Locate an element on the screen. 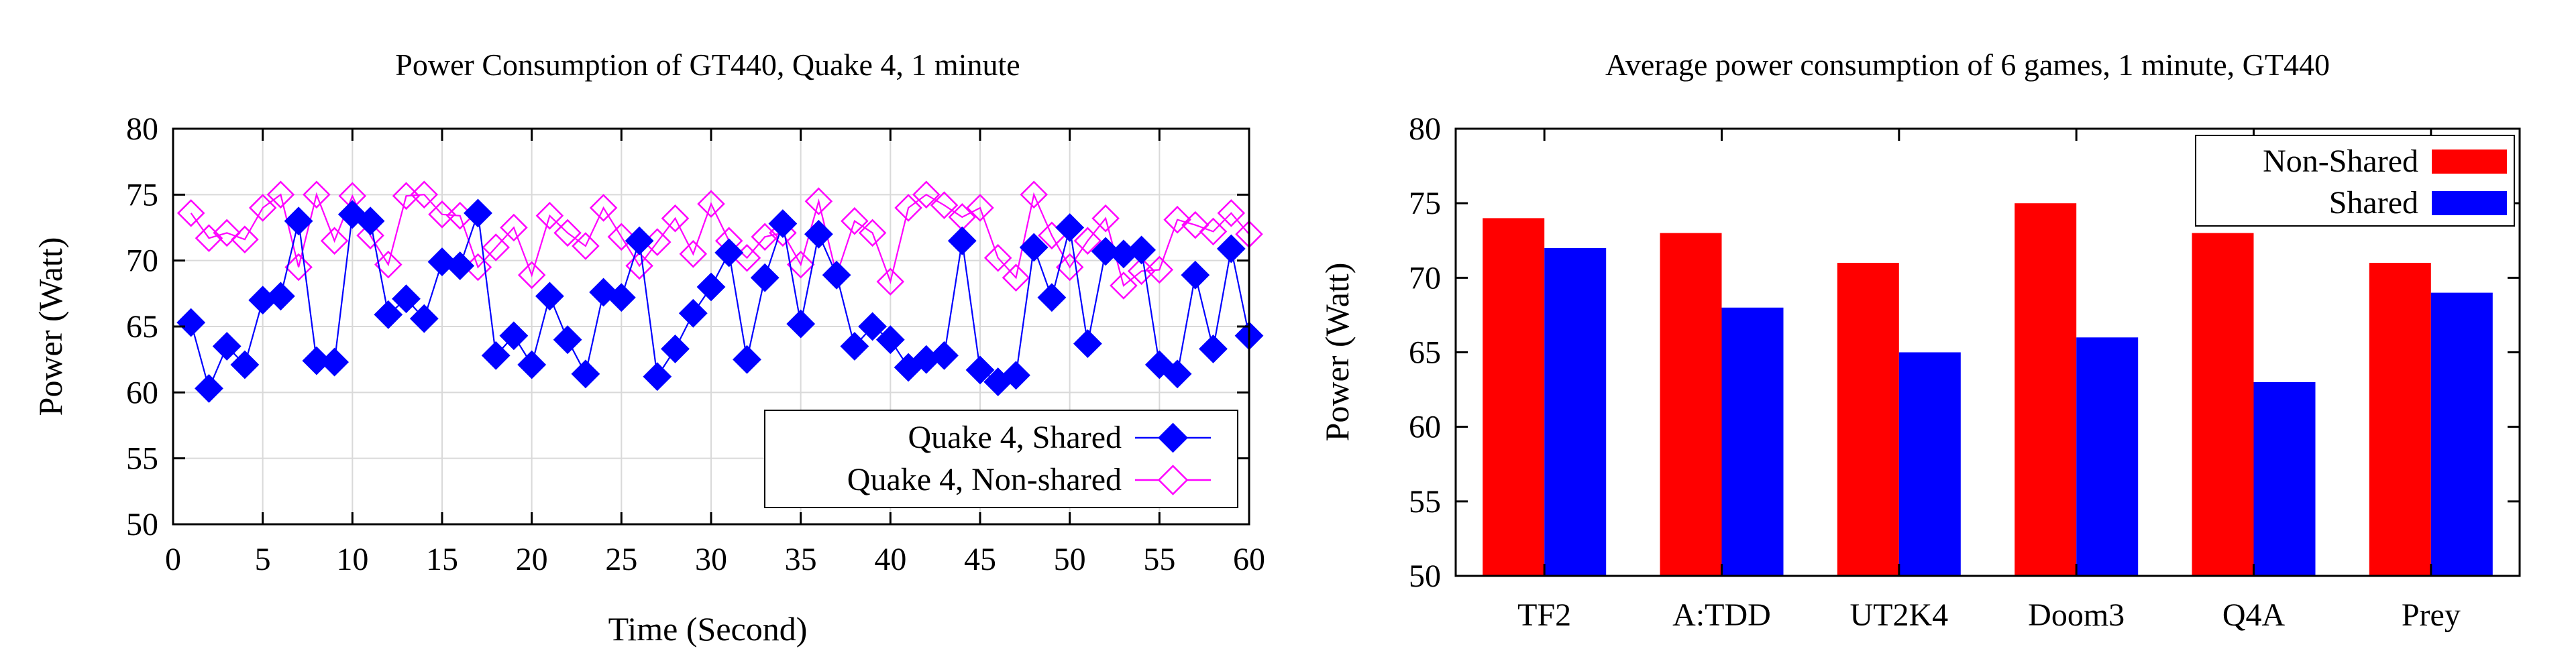  bar-chart-category-label: A:TDD is located at coordinates (1721, 615).